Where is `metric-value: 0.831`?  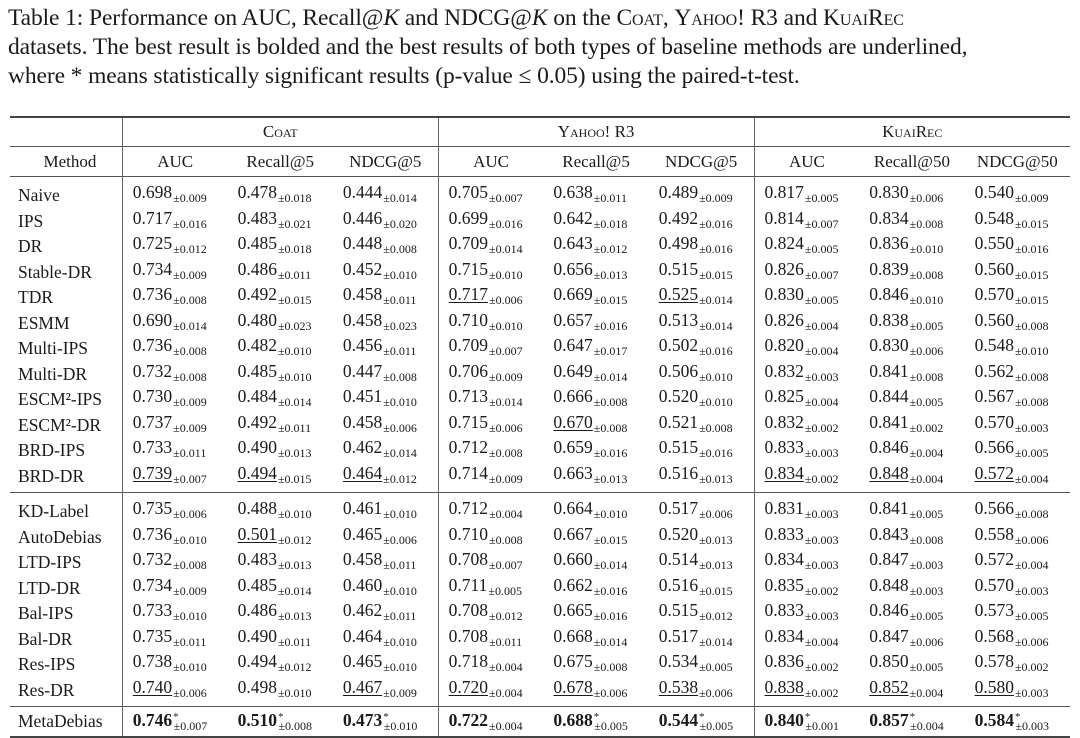 metric-value: 0.831 is located at coordinates (784, 508).